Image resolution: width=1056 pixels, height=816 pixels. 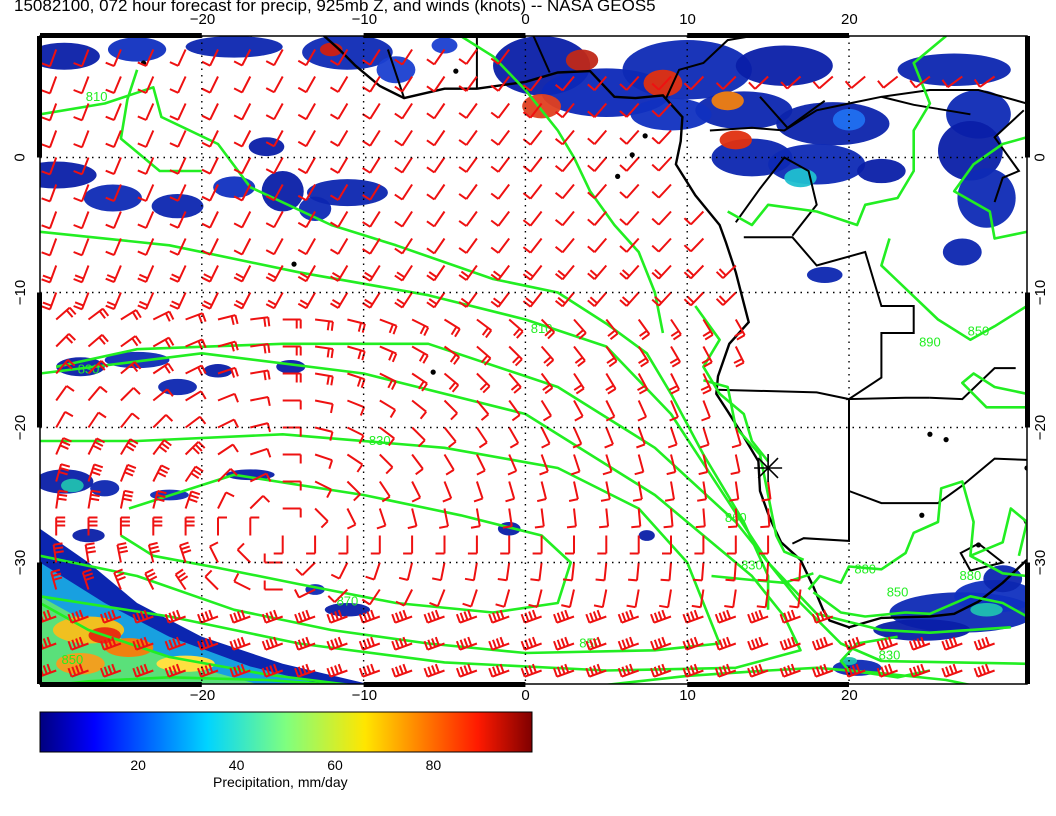 What do you see at coordinates (890, 655) in the screenshot?
I see `contour-label: 830` at bounding box center [890, 655].